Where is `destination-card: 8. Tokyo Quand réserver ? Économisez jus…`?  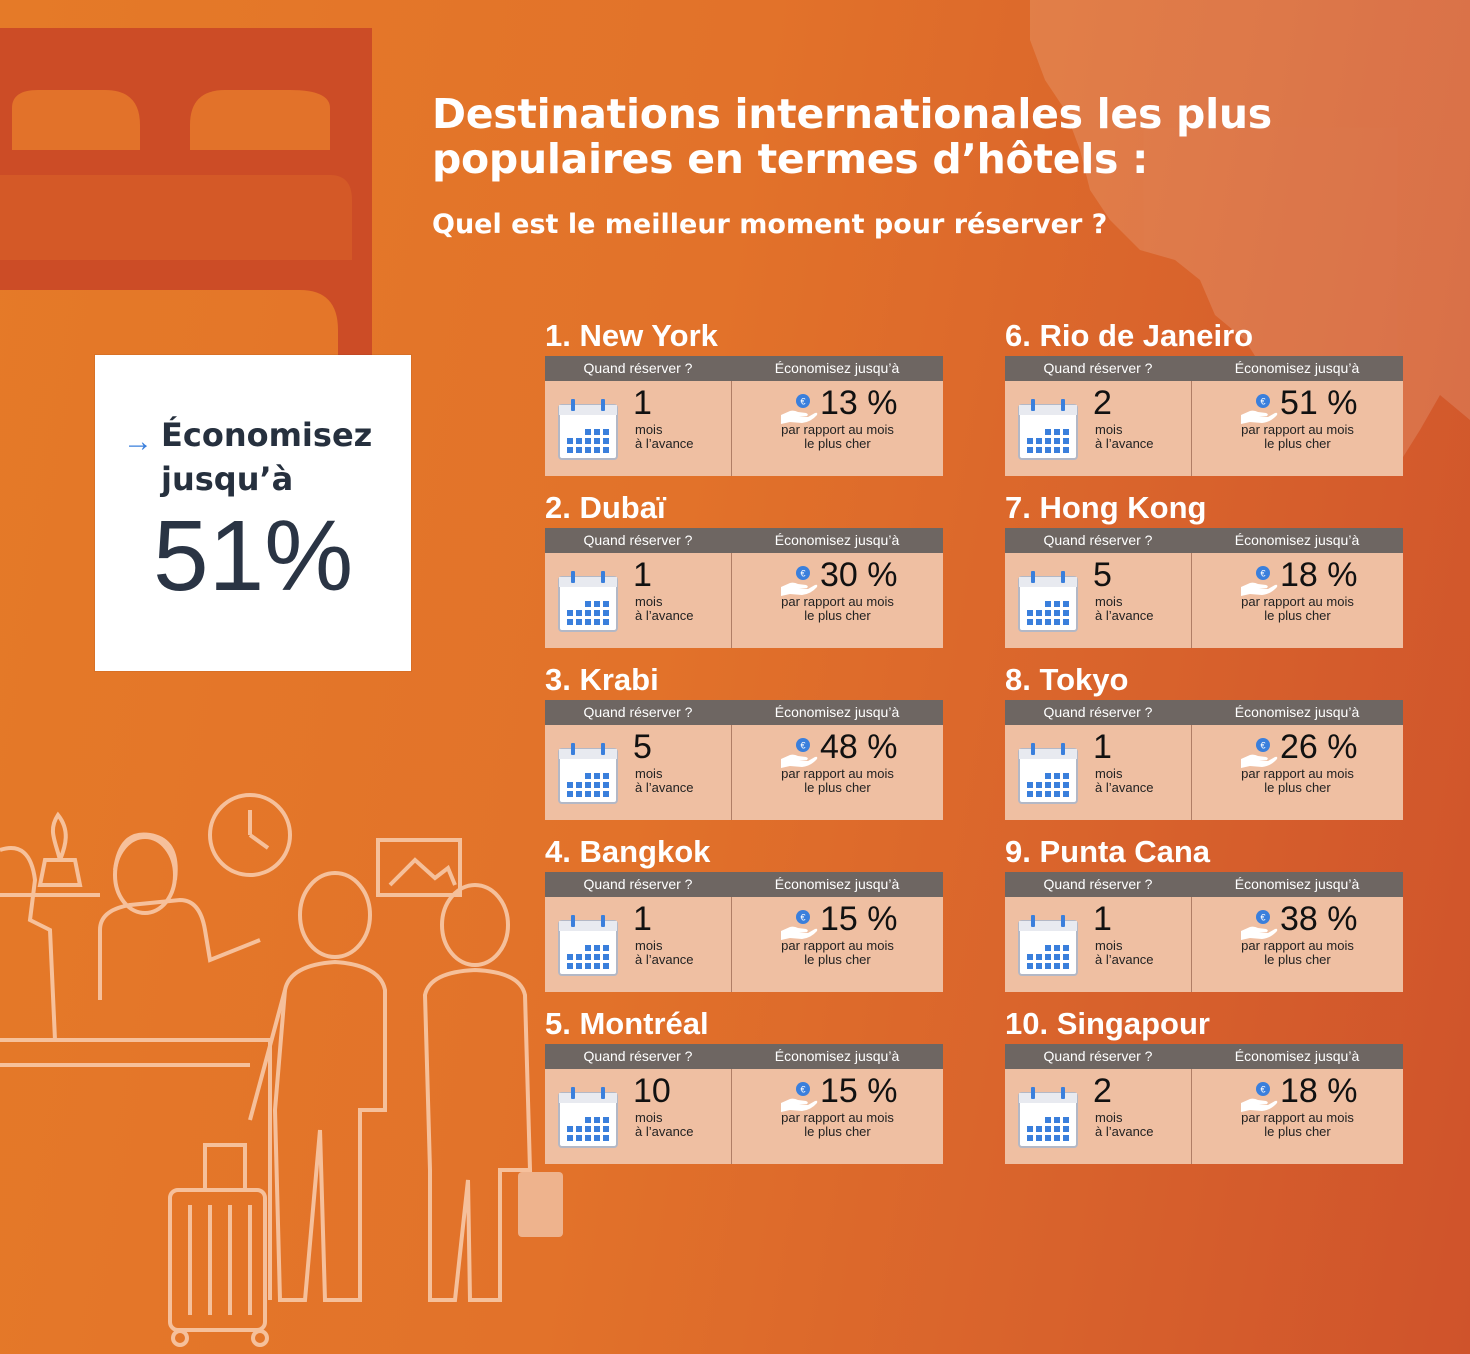
destination-card: 8. Tokyo Quand réserver ? Économisez jus… is located at coordinates (1204, 741).